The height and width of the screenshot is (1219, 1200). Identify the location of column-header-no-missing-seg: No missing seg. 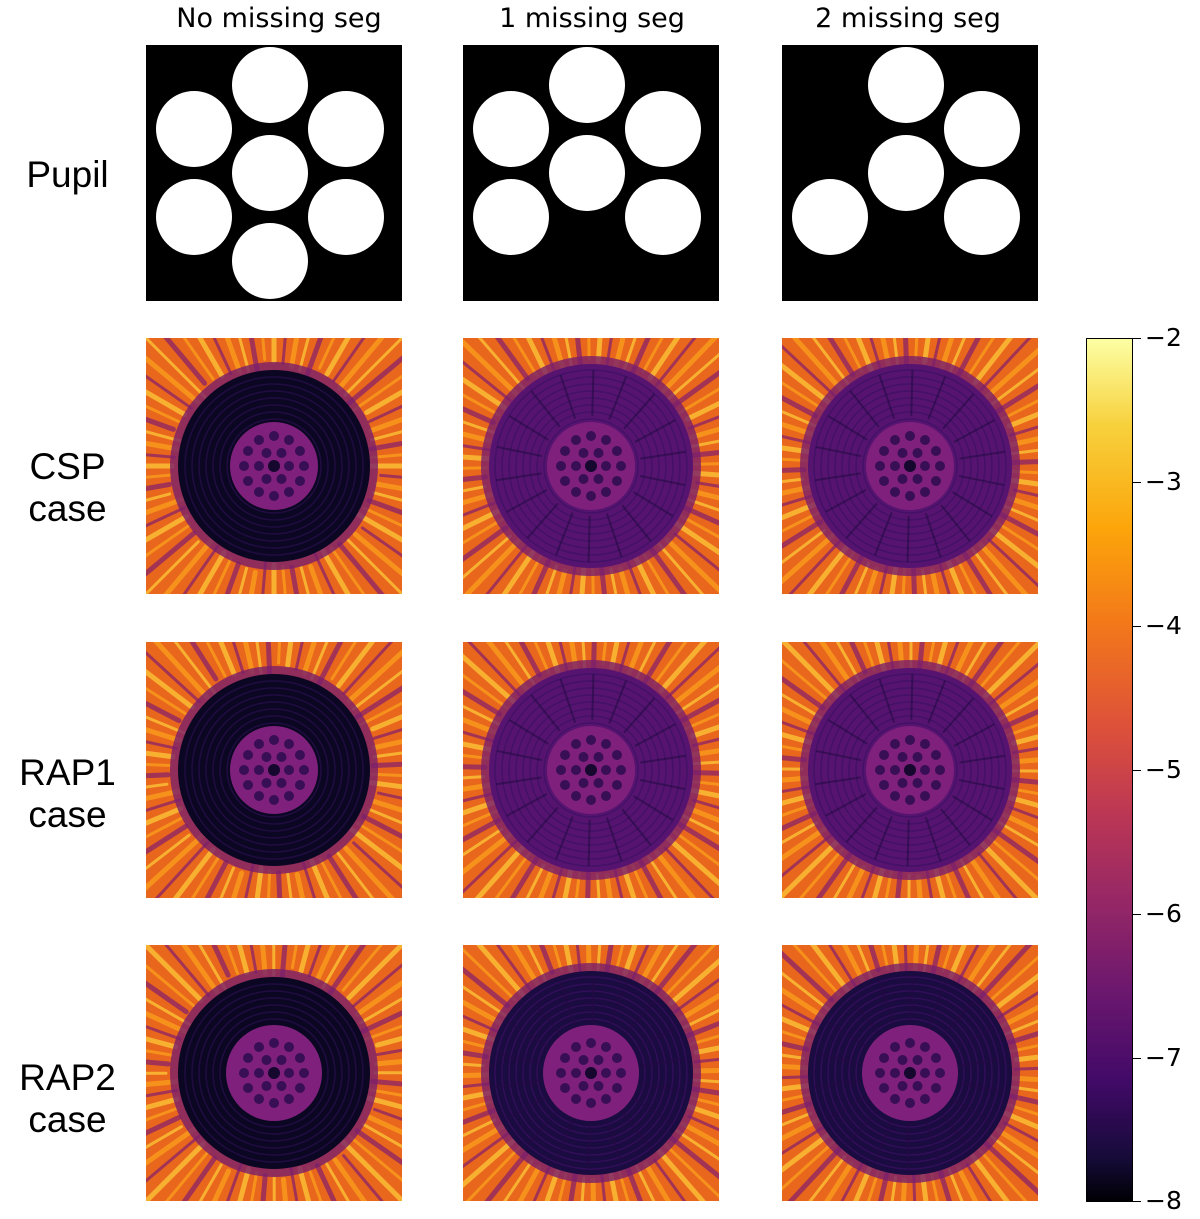
(279, 18).